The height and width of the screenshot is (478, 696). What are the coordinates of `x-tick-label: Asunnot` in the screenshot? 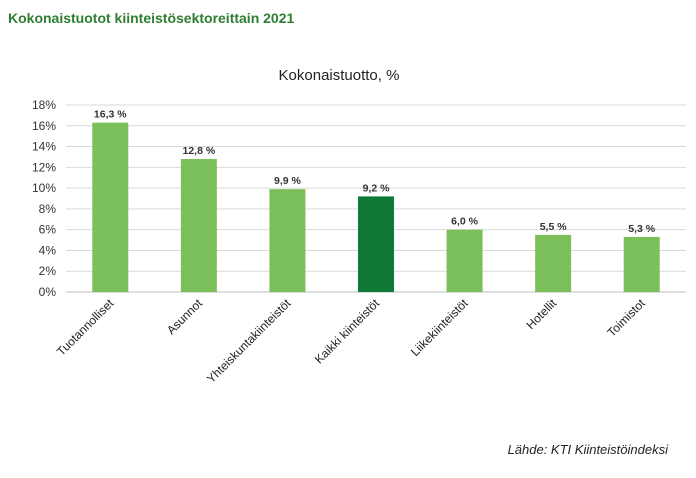 It's located at (185, 317).